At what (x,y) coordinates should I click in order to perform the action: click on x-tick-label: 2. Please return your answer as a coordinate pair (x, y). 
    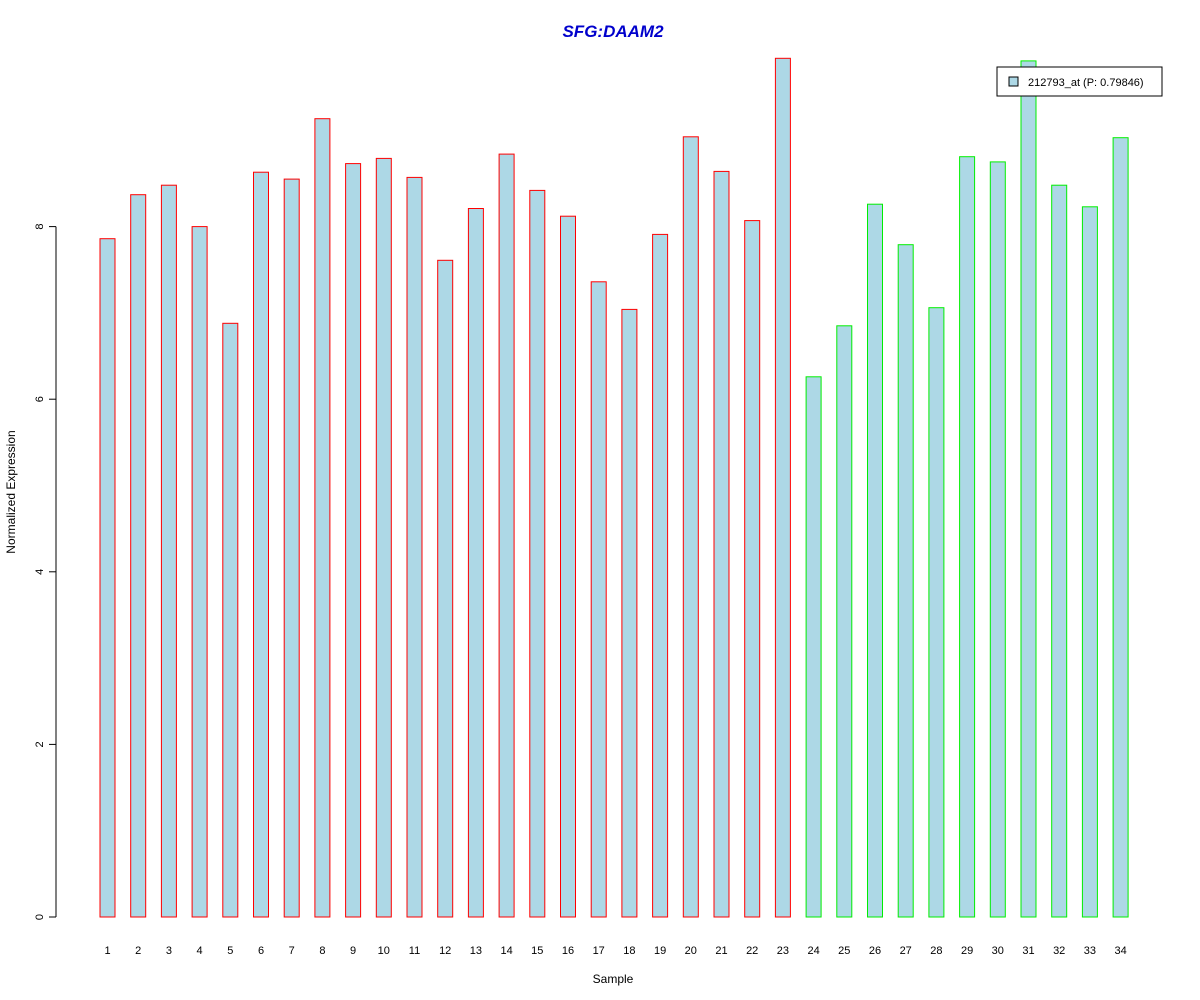
    Looking at the image, I should click on (138, 951).